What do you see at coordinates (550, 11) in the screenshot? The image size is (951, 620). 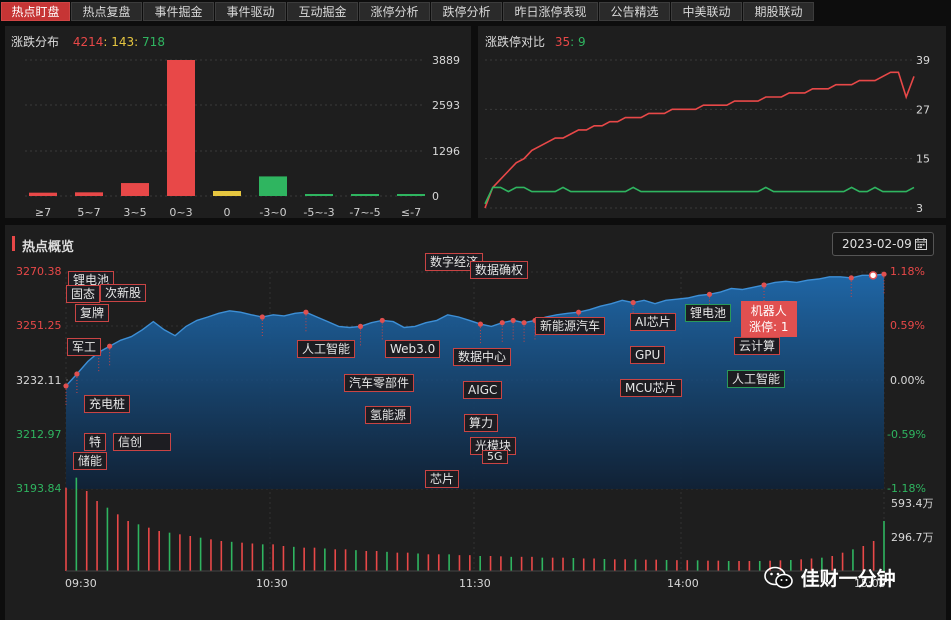 I see `tab-yesterday-limit-up: 昨日涨停表现` at bounding box center [550, 11].